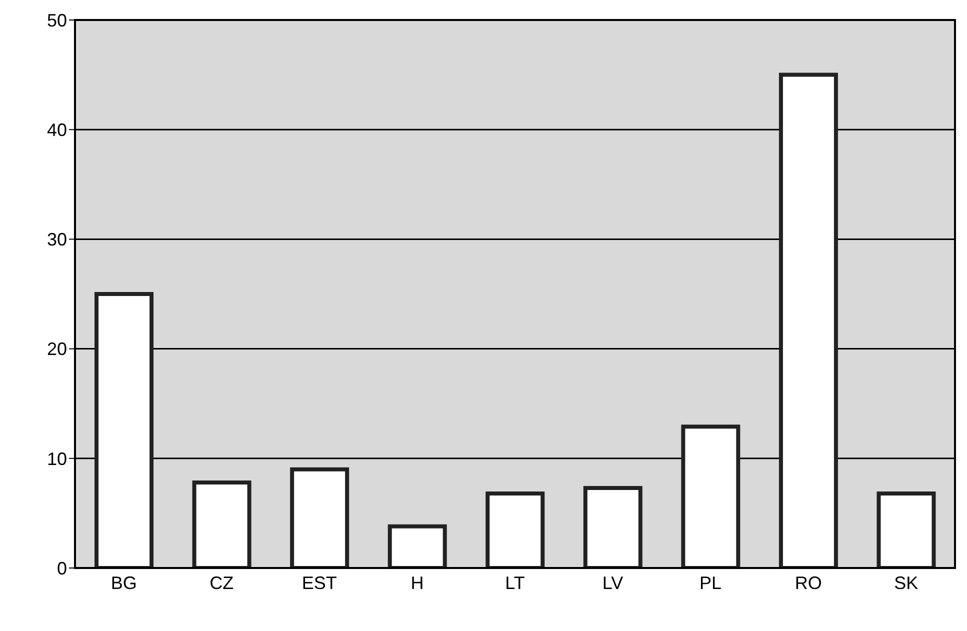 The height and width of the screenshot is (631, 967). I want to click on x-tick-label: BG, so click(123, 582).